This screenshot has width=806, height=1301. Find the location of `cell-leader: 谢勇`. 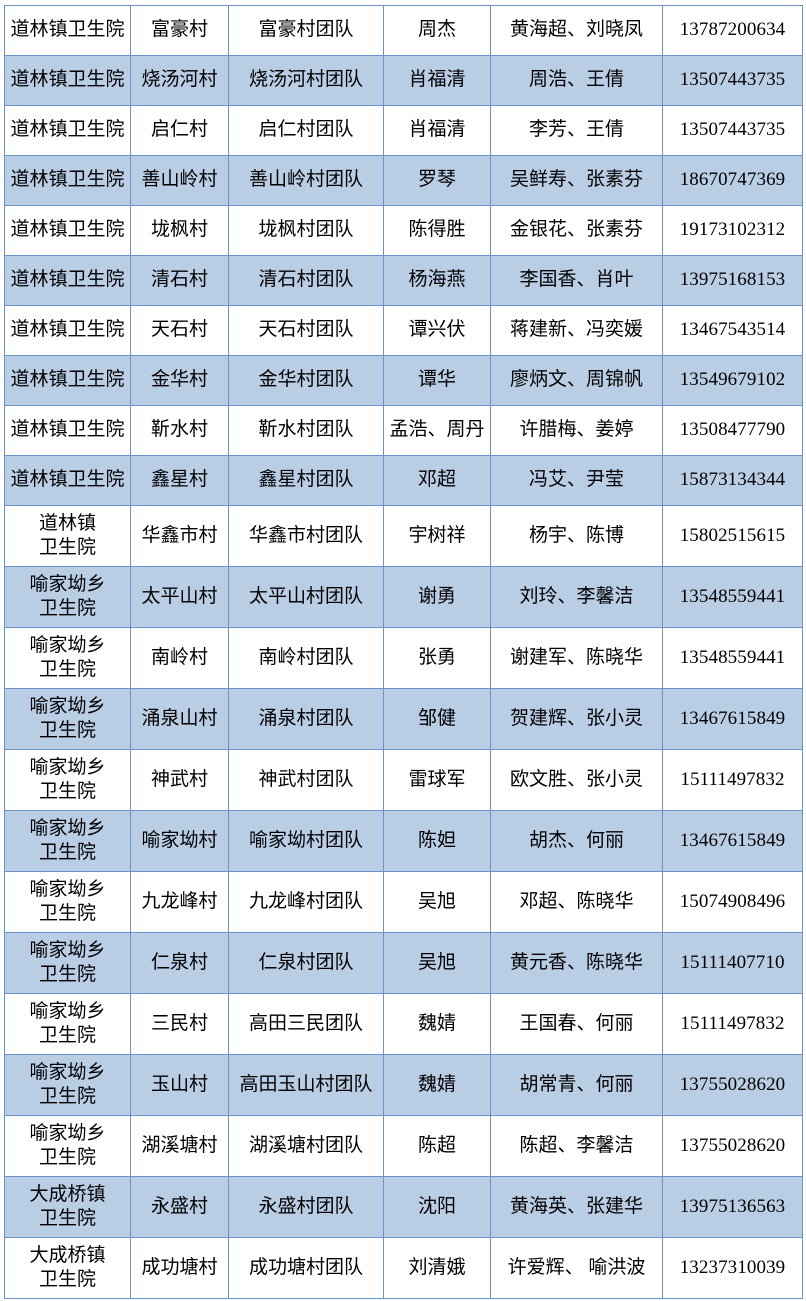

cell-leader: 谢勇 is located at coordinates (437, 597).